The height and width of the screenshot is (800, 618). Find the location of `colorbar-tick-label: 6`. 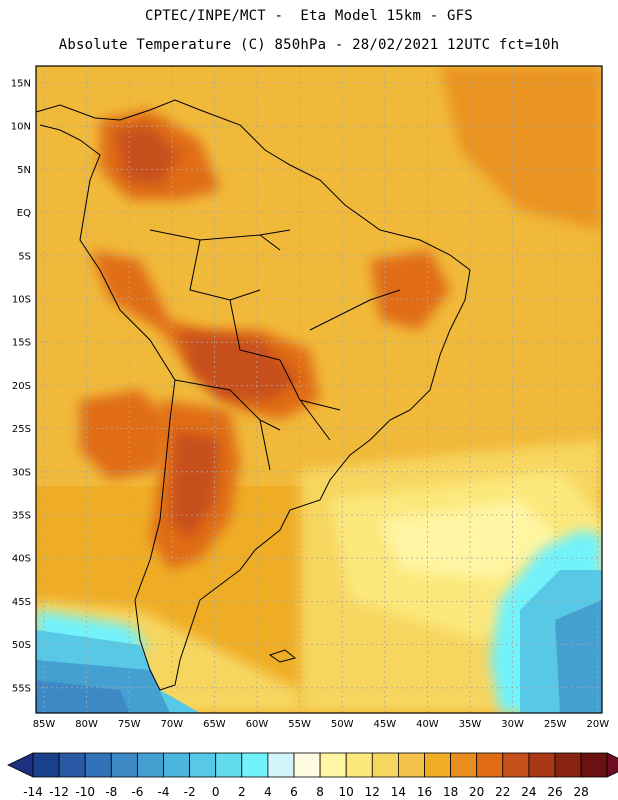

colorbar-tick-label: 6 is located at coordinates (294, 792).